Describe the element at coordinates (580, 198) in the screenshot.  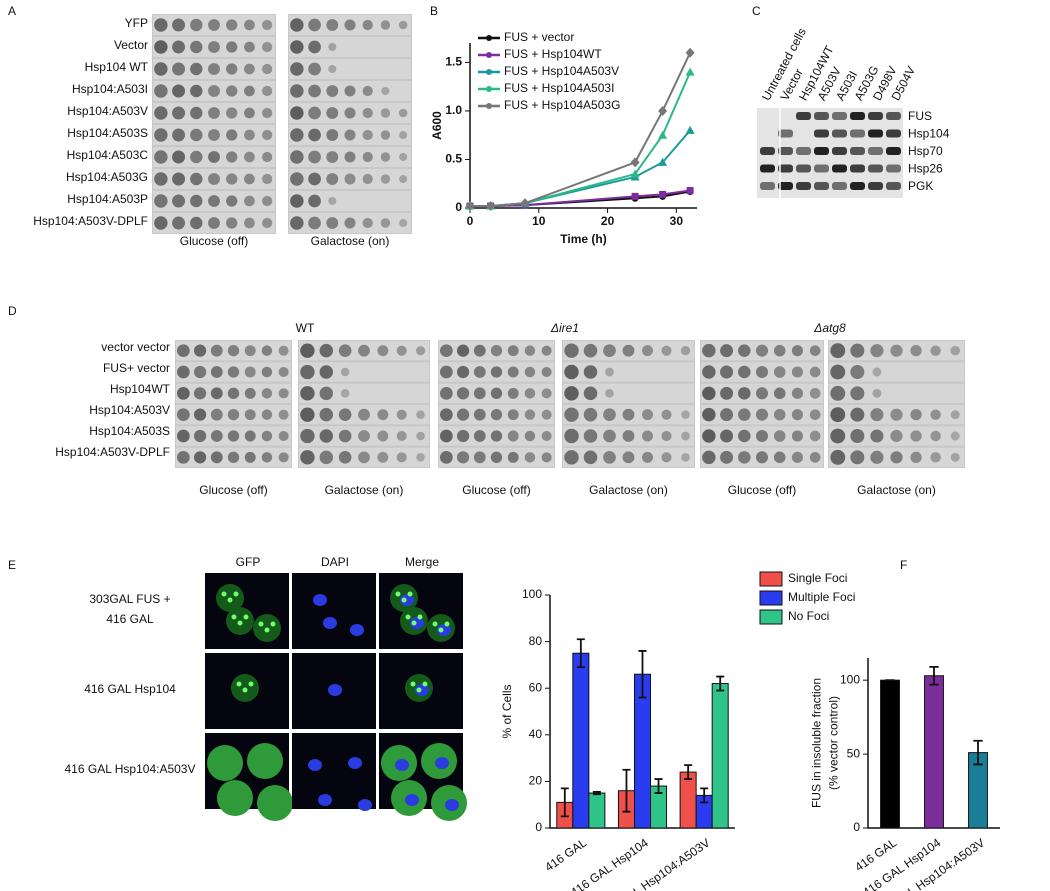
I see `series-line` at that location.